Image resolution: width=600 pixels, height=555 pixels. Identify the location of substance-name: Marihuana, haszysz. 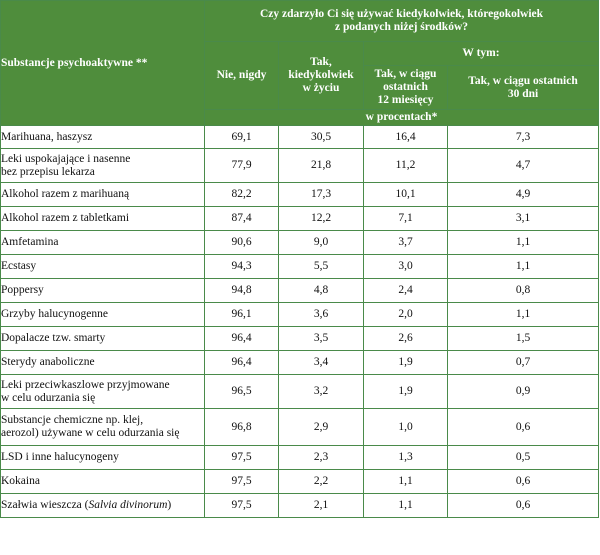
(47, 136).